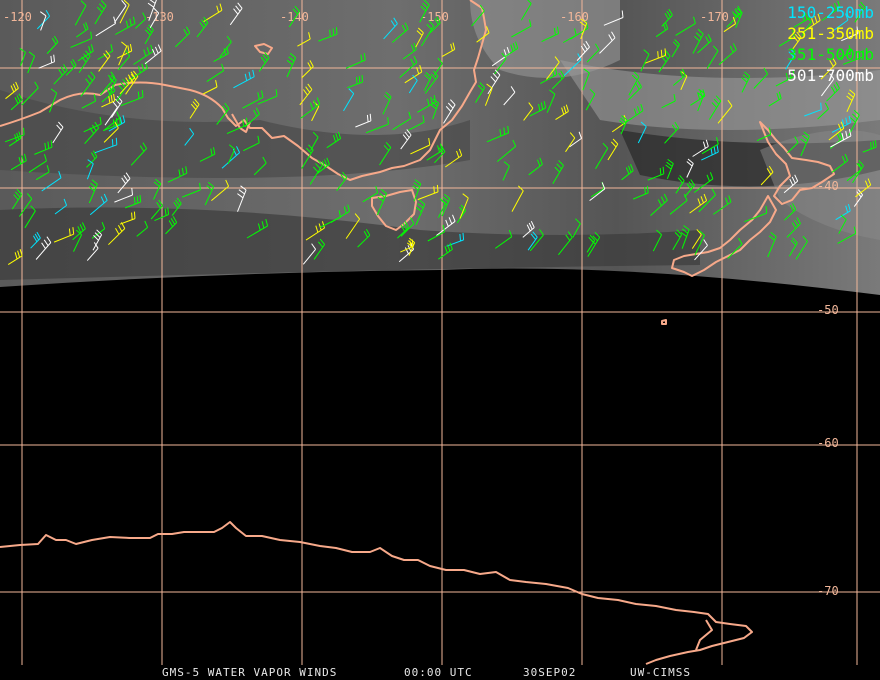  What do you see at coordinates (828, 591) in the screenshot?
I see `lat-label: -70` at bounding box center [828, 591].